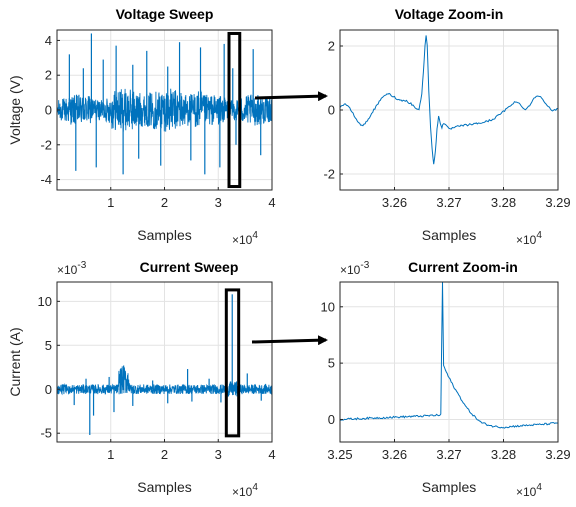 Image resolution: width=576 pixels, height=507 pixels. What do you see at coordinates (339, 454) in the screenshot?
I see `x-tick-label: 3.25` at bounding box center [339, 454].